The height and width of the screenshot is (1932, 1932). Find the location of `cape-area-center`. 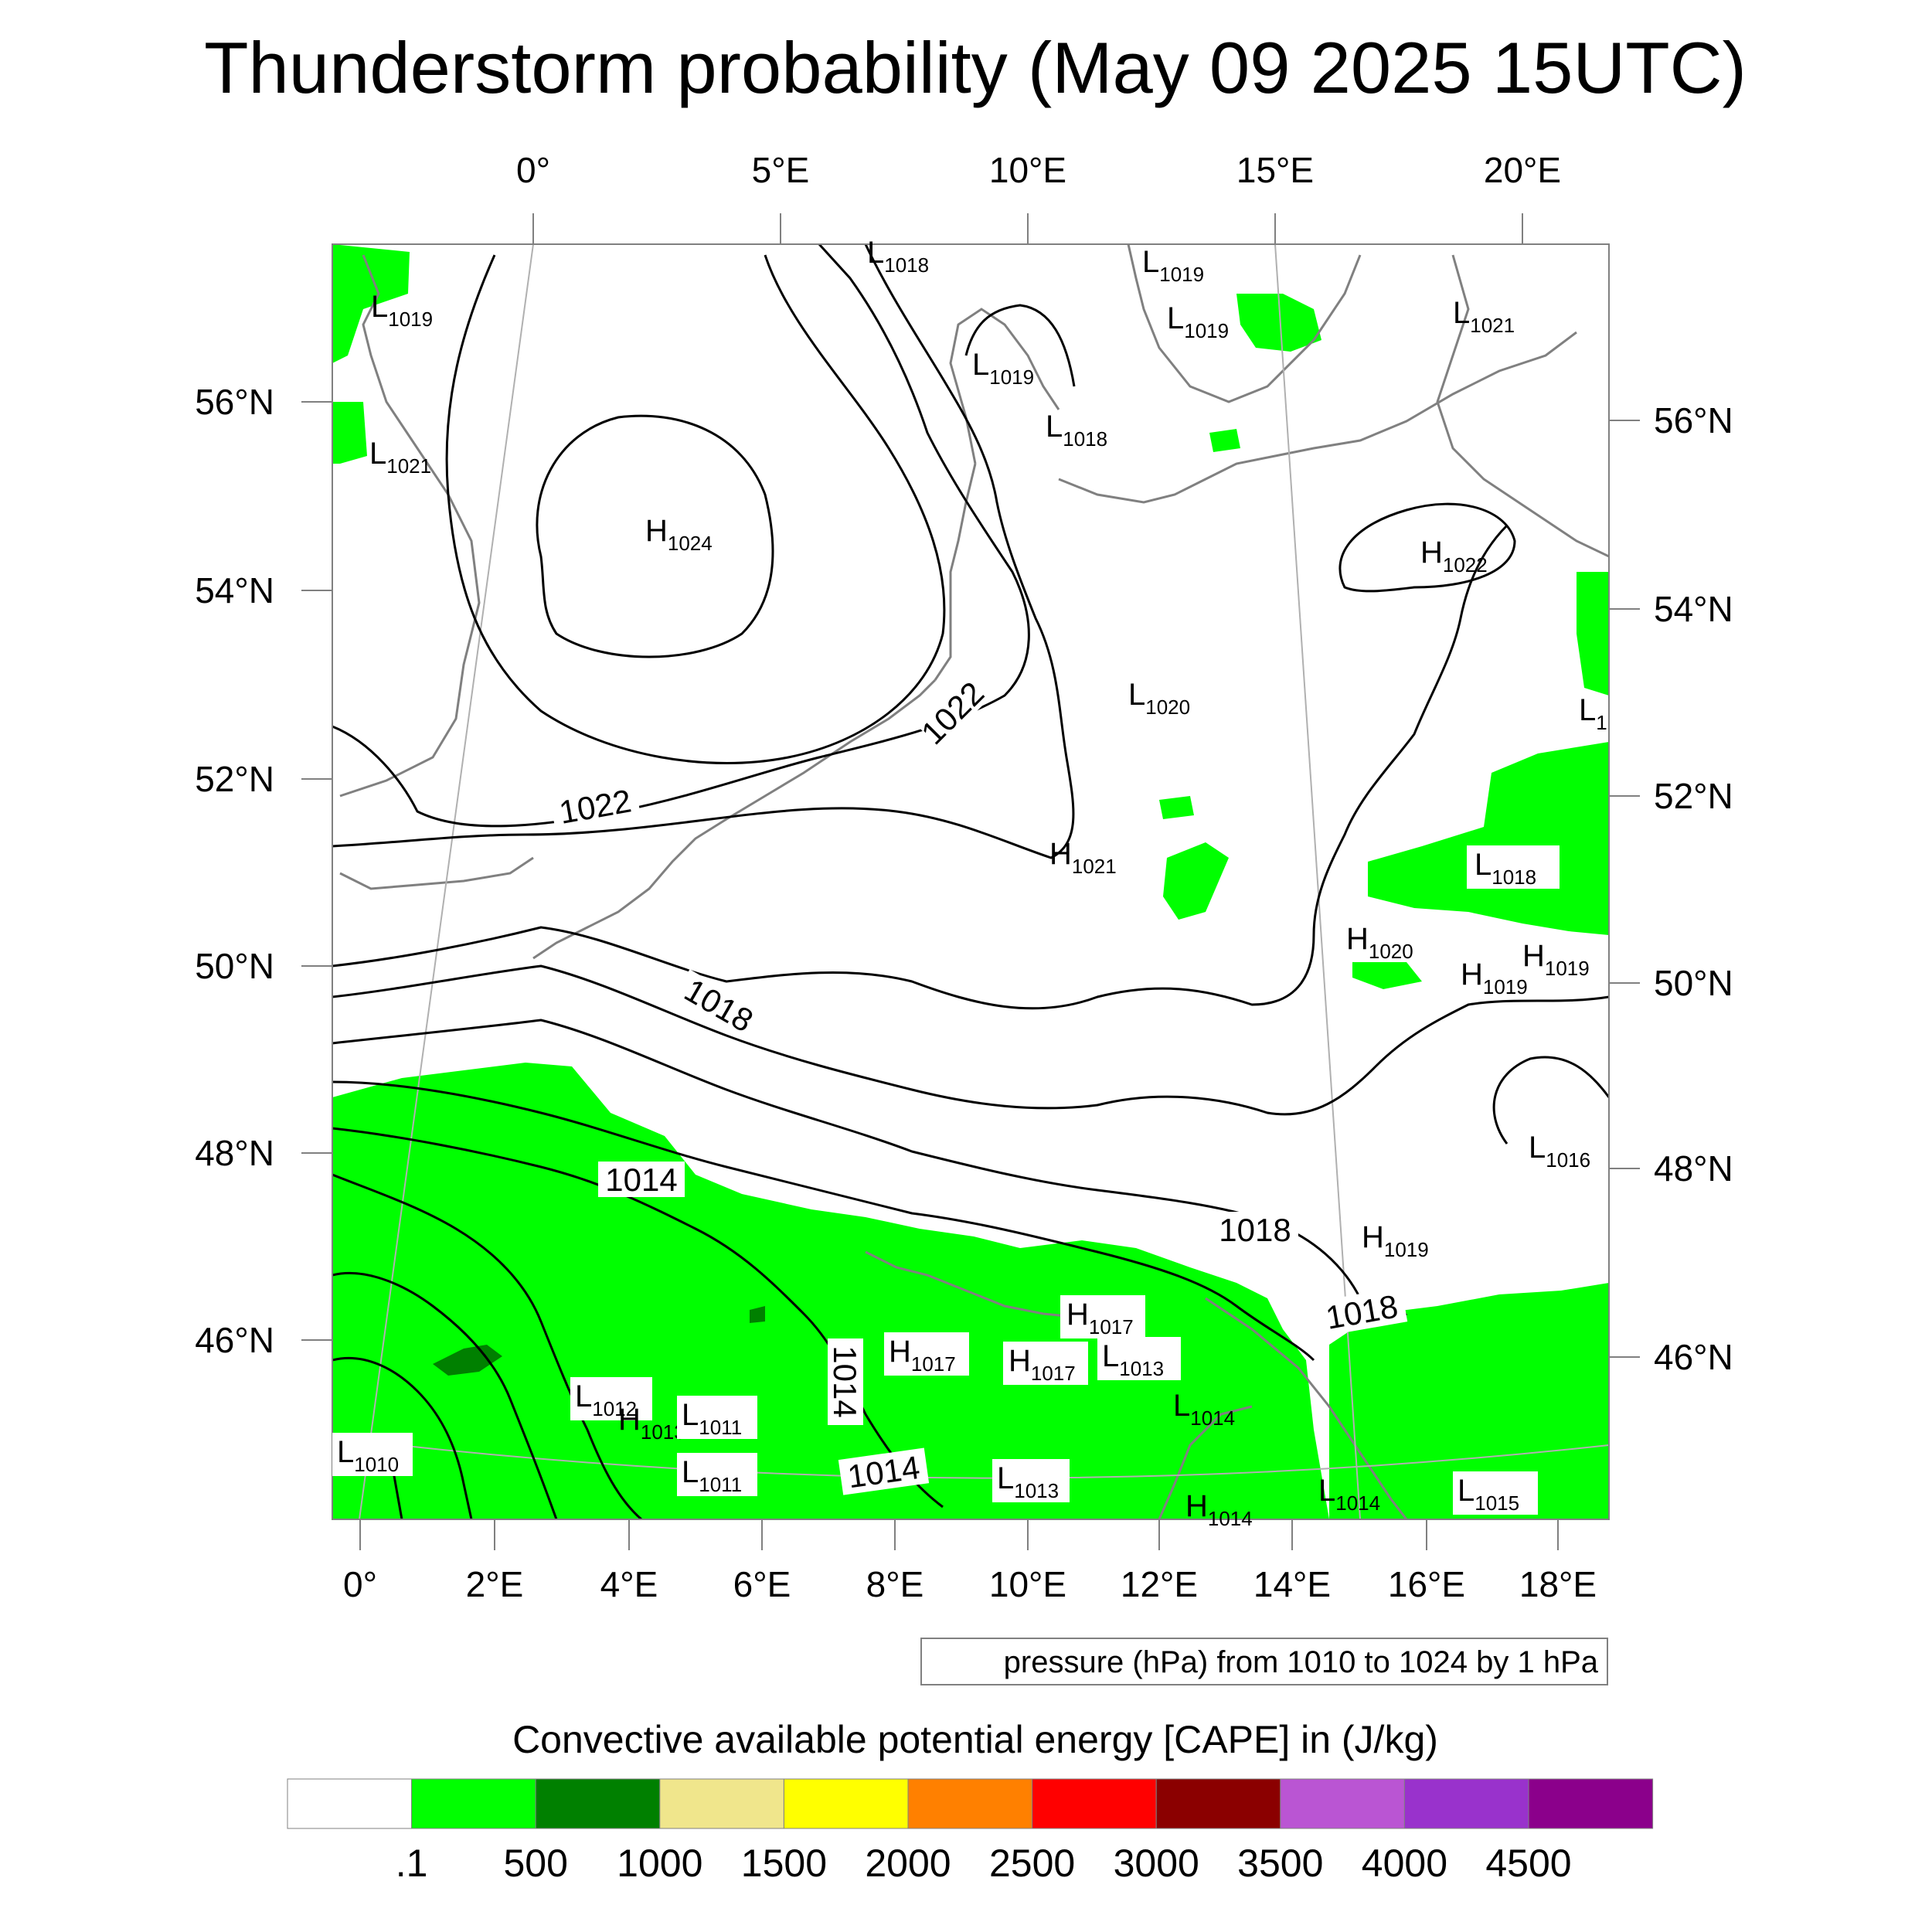

cape-area-center is located at coordinates (1196, 881).